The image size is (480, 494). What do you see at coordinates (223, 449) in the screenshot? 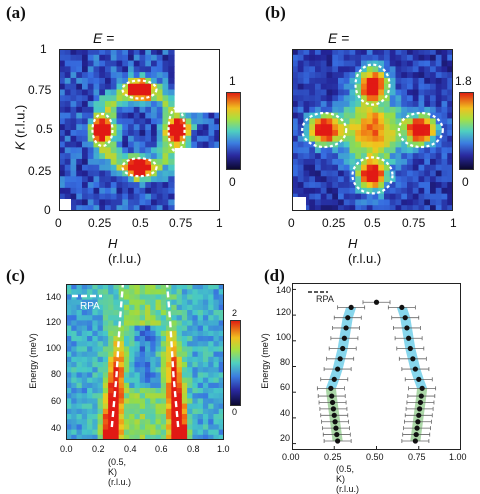
I see `xtick-c-10: 1.0` at bounding box center [223, 449].